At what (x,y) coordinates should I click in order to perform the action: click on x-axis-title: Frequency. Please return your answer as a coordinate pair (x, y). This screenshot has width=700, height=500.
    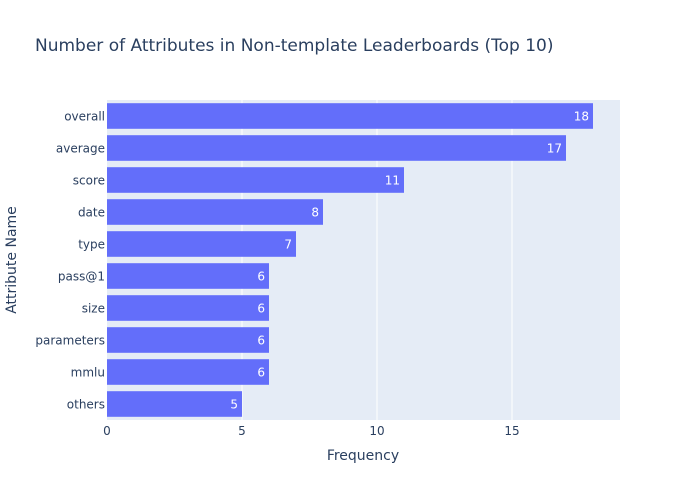
    Looking at the image, I should click on (363, 456).